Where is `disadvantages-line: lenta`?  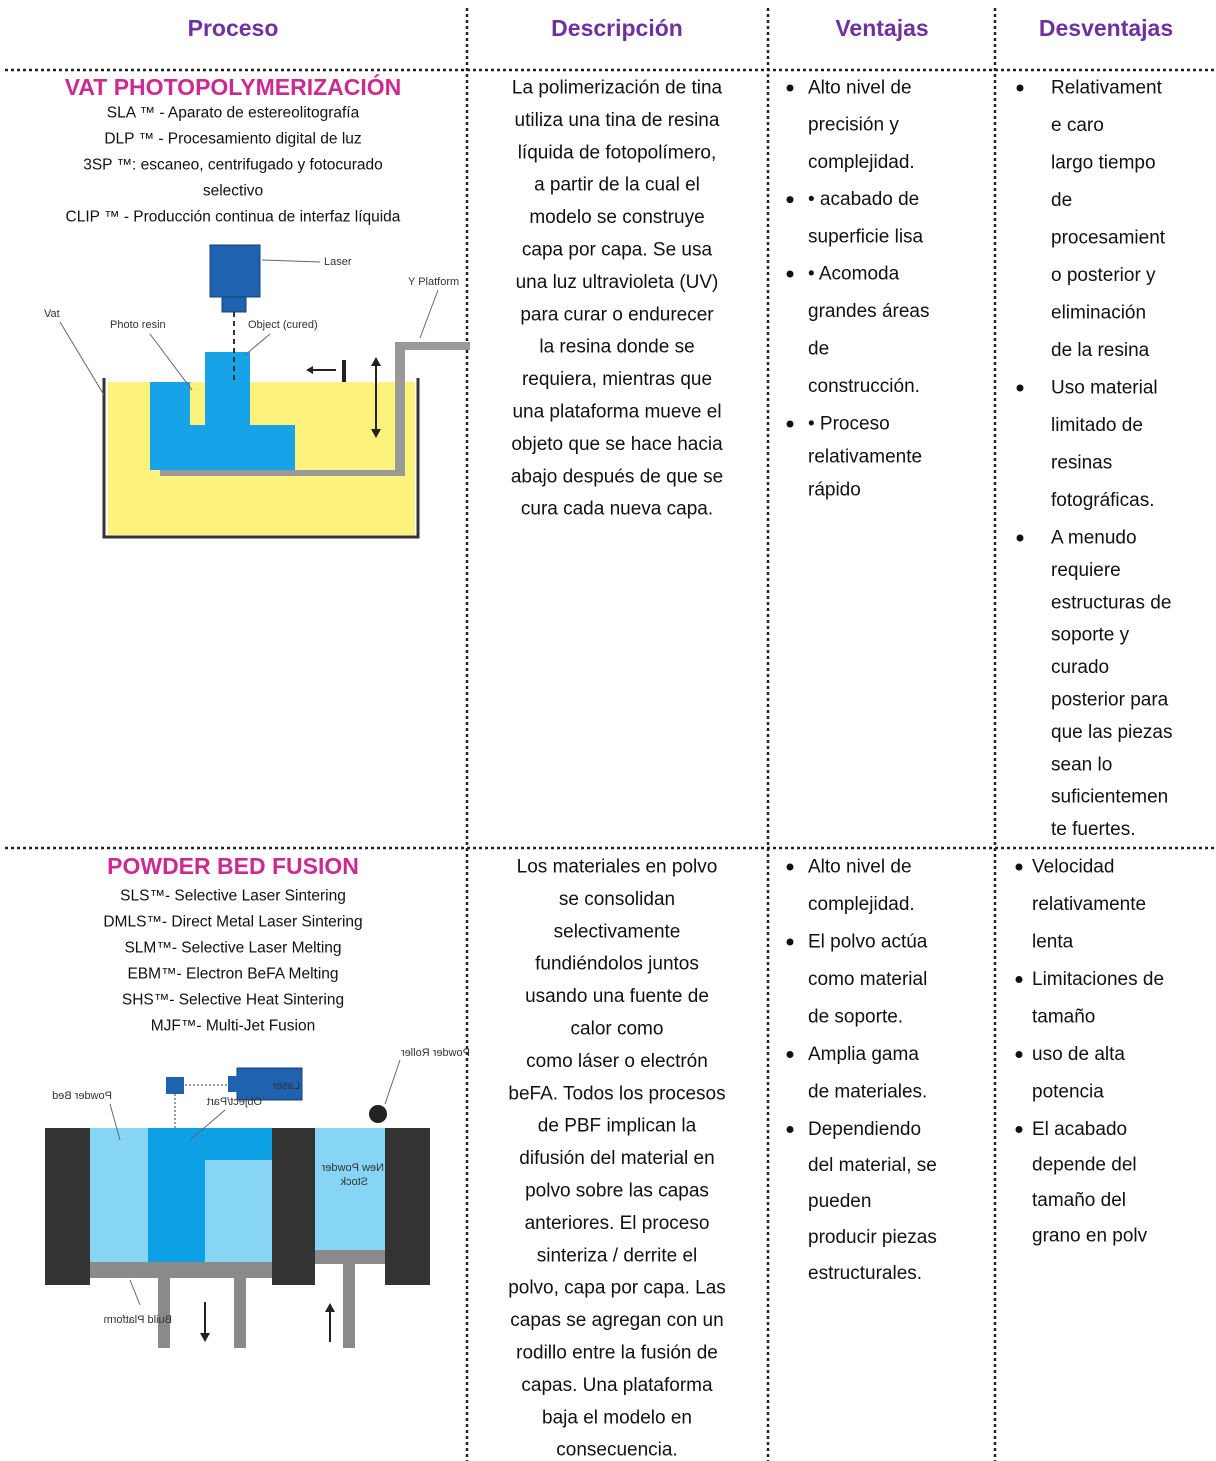
disadvantages-line: lenta is located at coordinates (1053, 942).